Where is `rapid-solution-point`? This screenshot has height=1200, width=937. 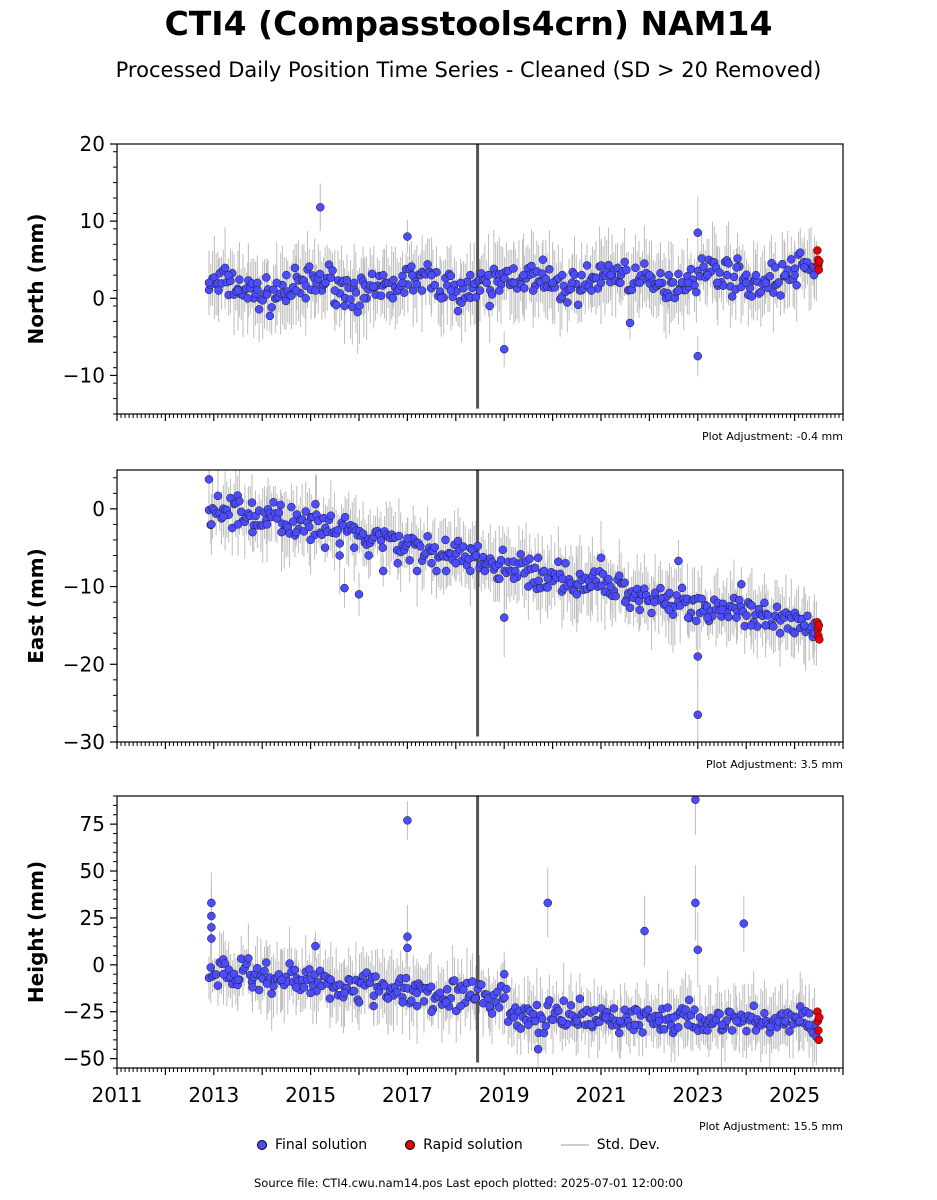 rapid-solution-point is located at coordinates (818, 1030).